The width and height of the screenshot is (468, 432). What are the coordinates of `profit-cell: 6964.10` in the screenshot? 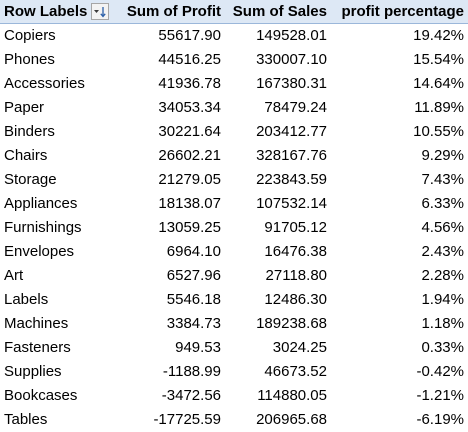 It's located at (193, 251).